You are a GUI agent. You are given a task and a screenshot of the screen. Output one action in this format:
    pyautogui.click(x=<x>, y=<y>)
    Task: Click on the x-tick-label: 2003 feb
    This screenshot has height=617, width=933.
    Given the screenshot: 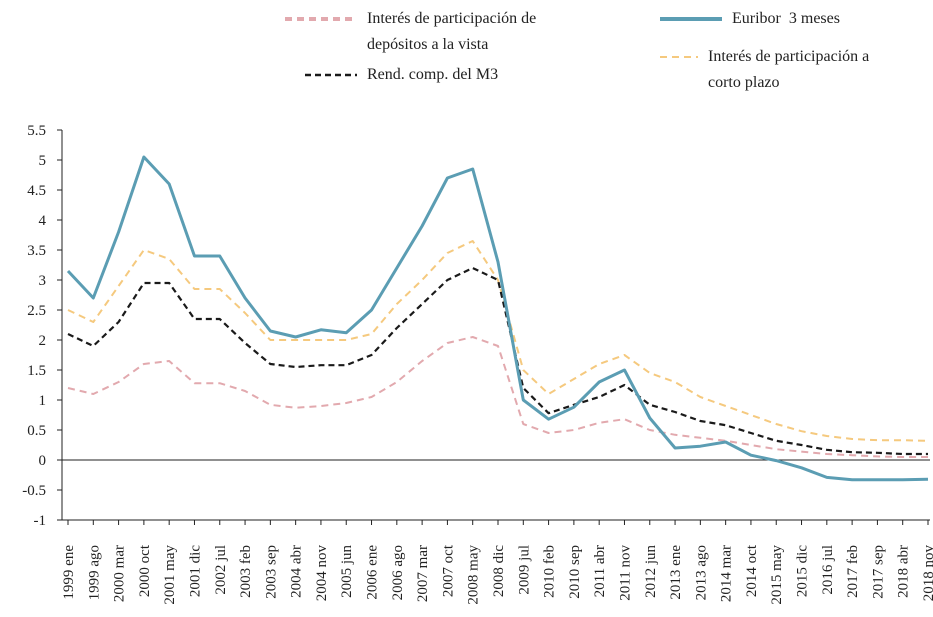 What is the action you would take?
    pyautogui.click(x=246, y=571)
    